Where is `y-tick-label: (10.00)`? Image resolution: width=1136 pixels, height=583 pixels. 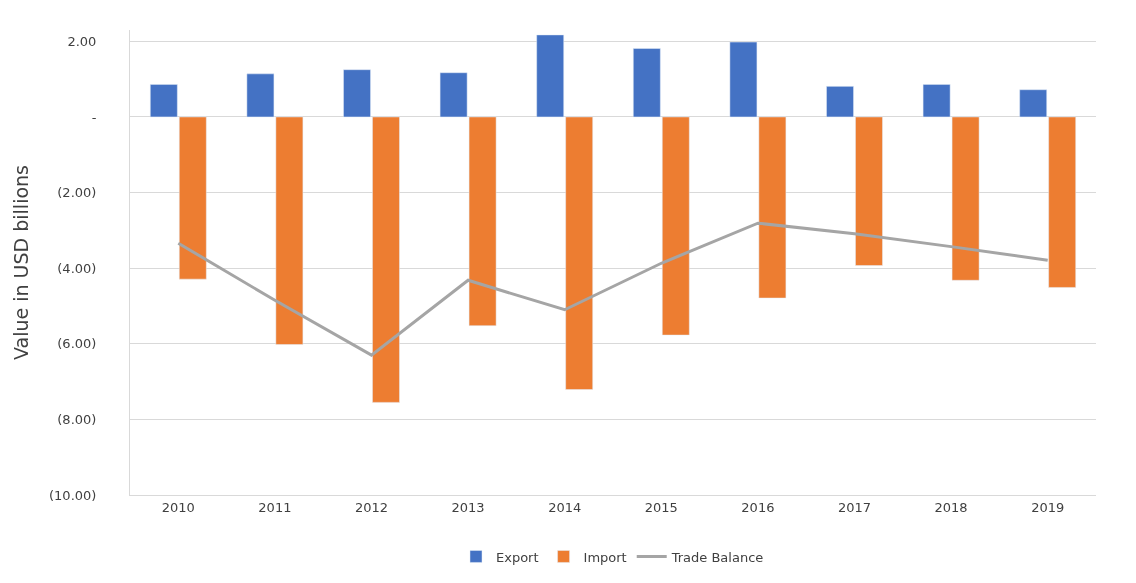
y-tick-label: (10.00) is located at coordinates (73, 495).